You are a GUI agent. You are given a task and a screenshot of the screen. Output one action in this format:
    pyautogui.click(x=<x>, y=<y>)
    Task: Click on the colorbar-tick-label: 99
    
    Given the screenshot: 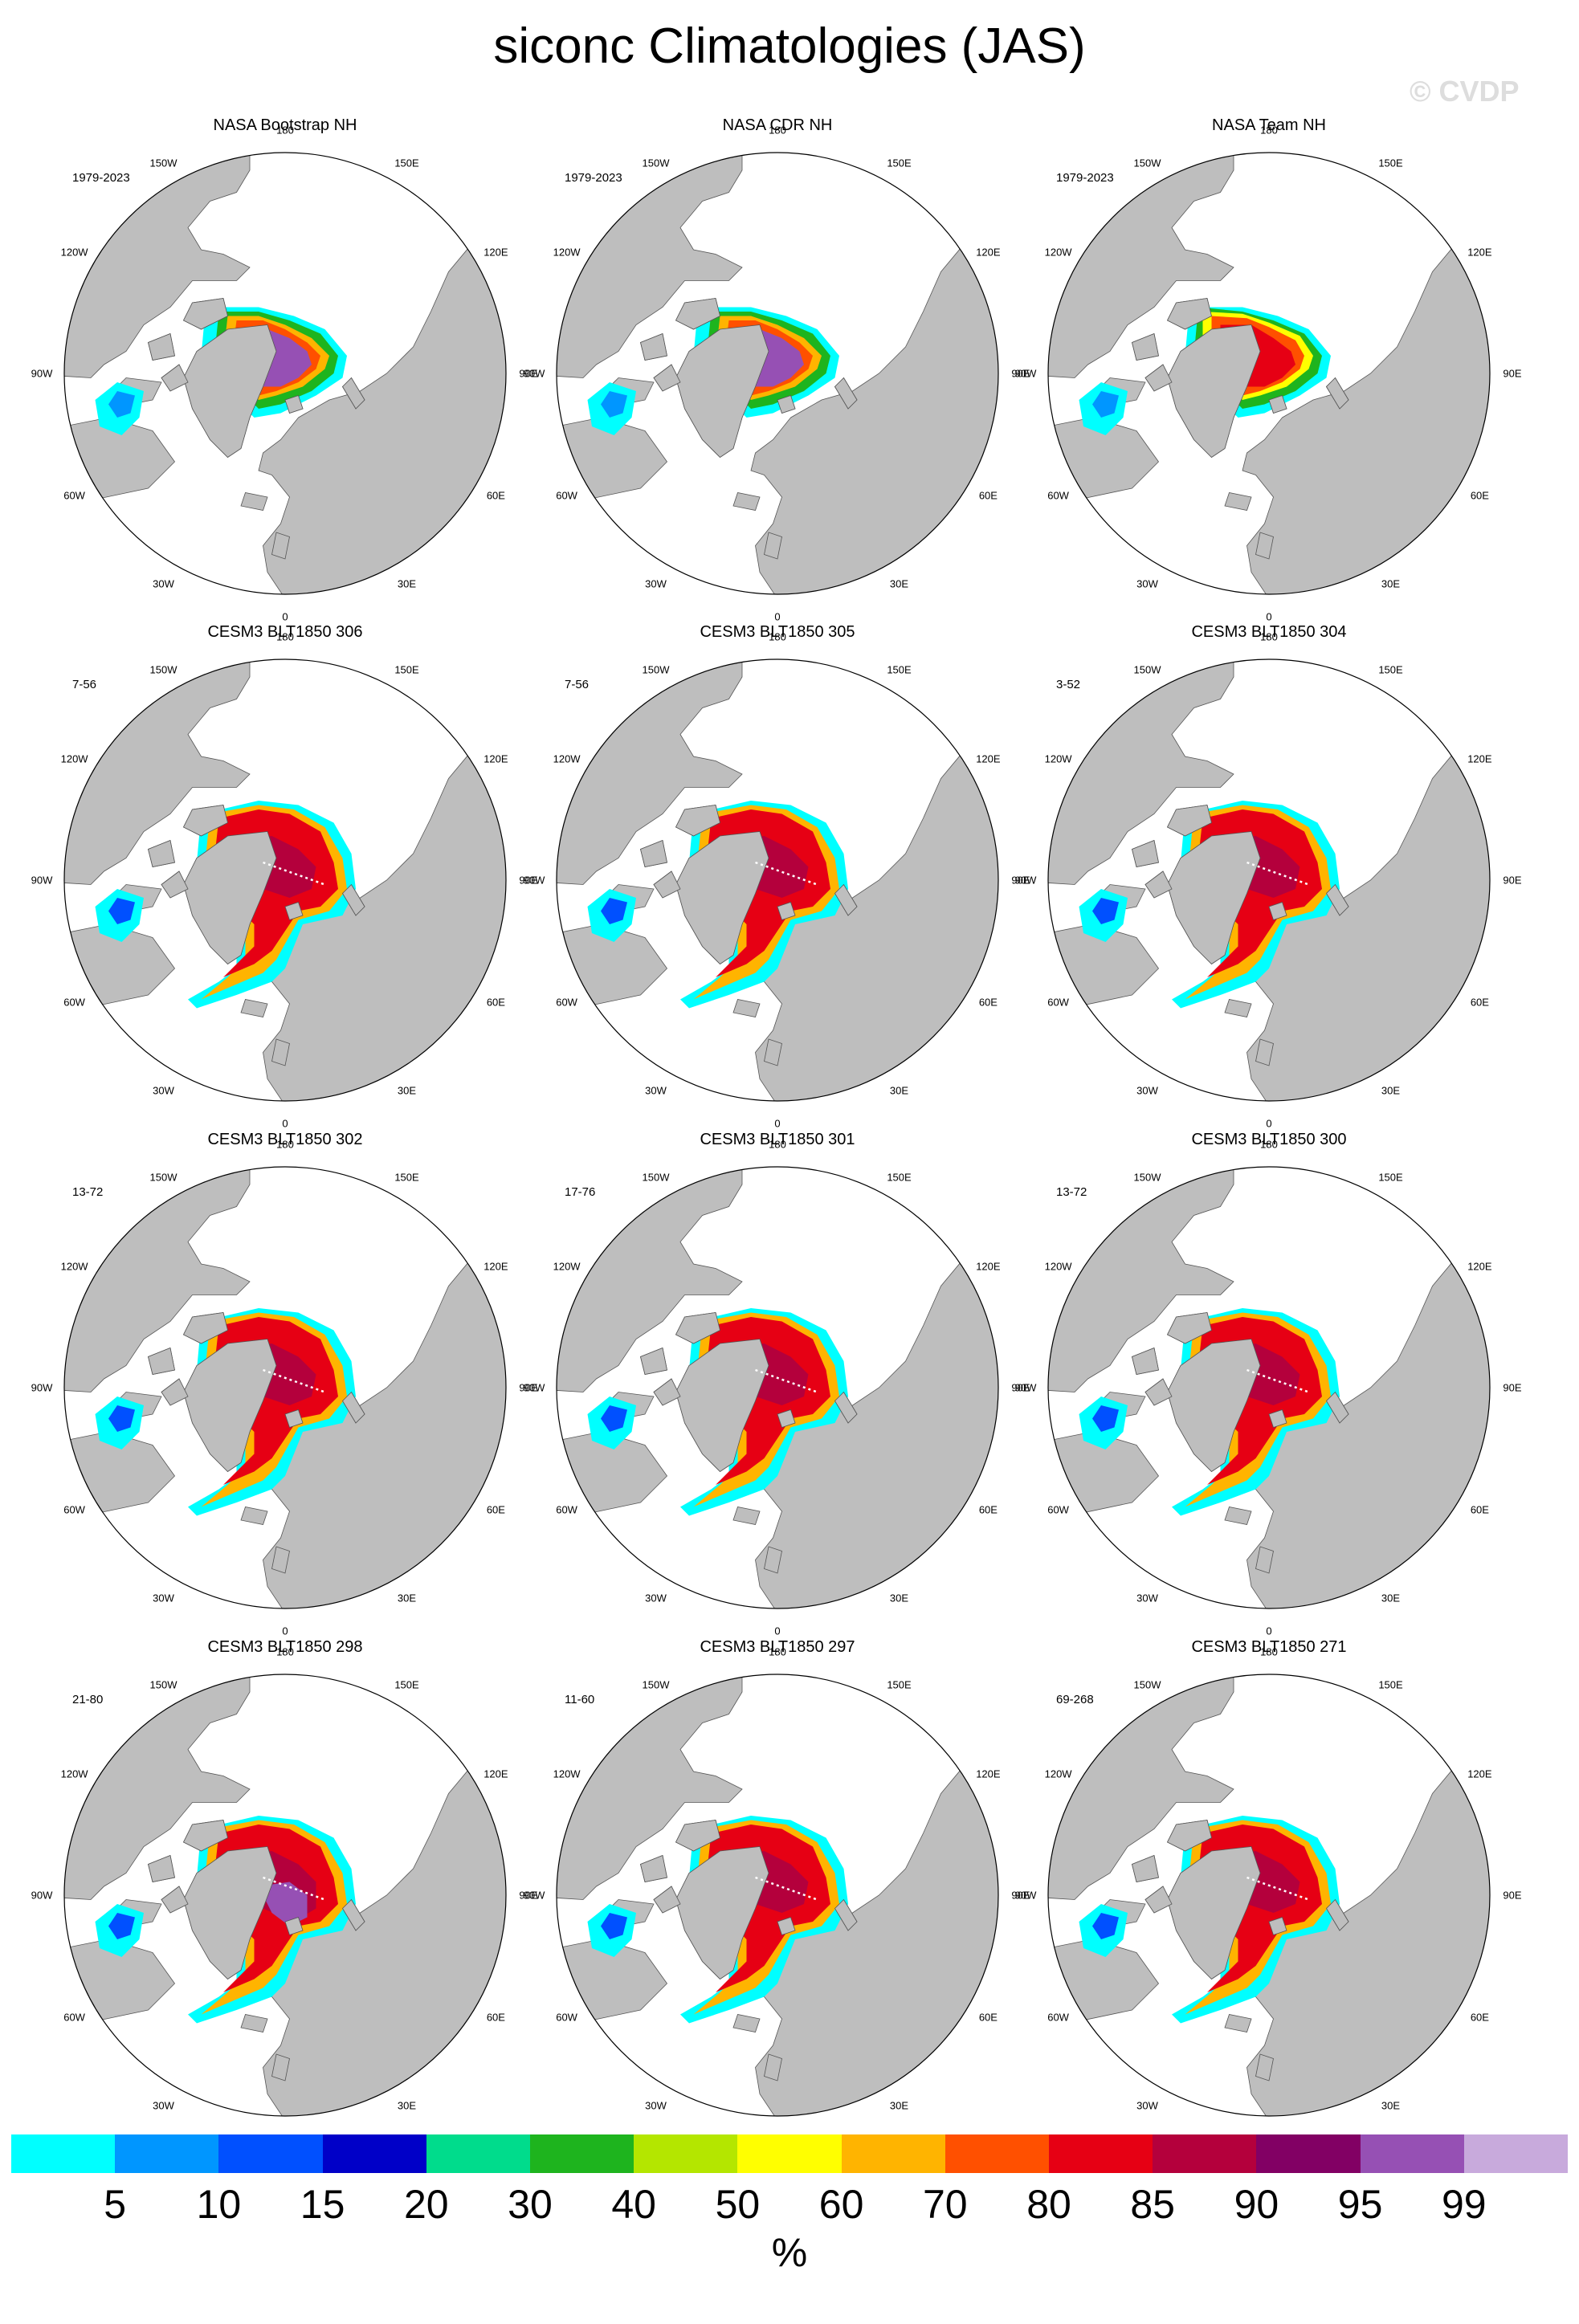 What is the action you would take?
    pyautogui.click(x=1464, y=2204)
    